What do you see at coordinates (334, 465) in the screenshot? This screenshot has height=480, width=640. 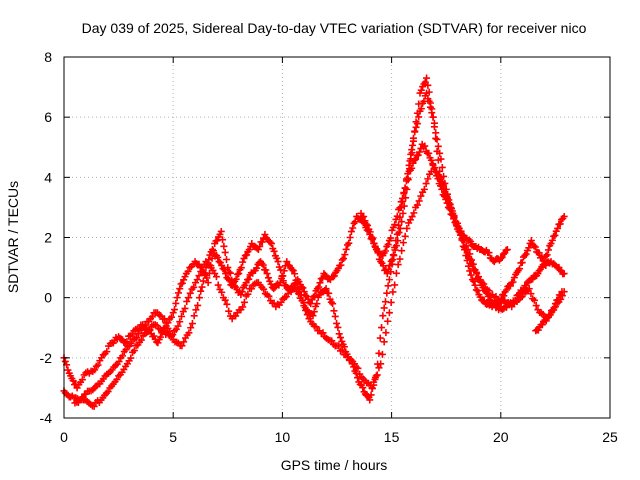 I see `x-axis-label: GPS time / hours` at bounding box center [334, 465].